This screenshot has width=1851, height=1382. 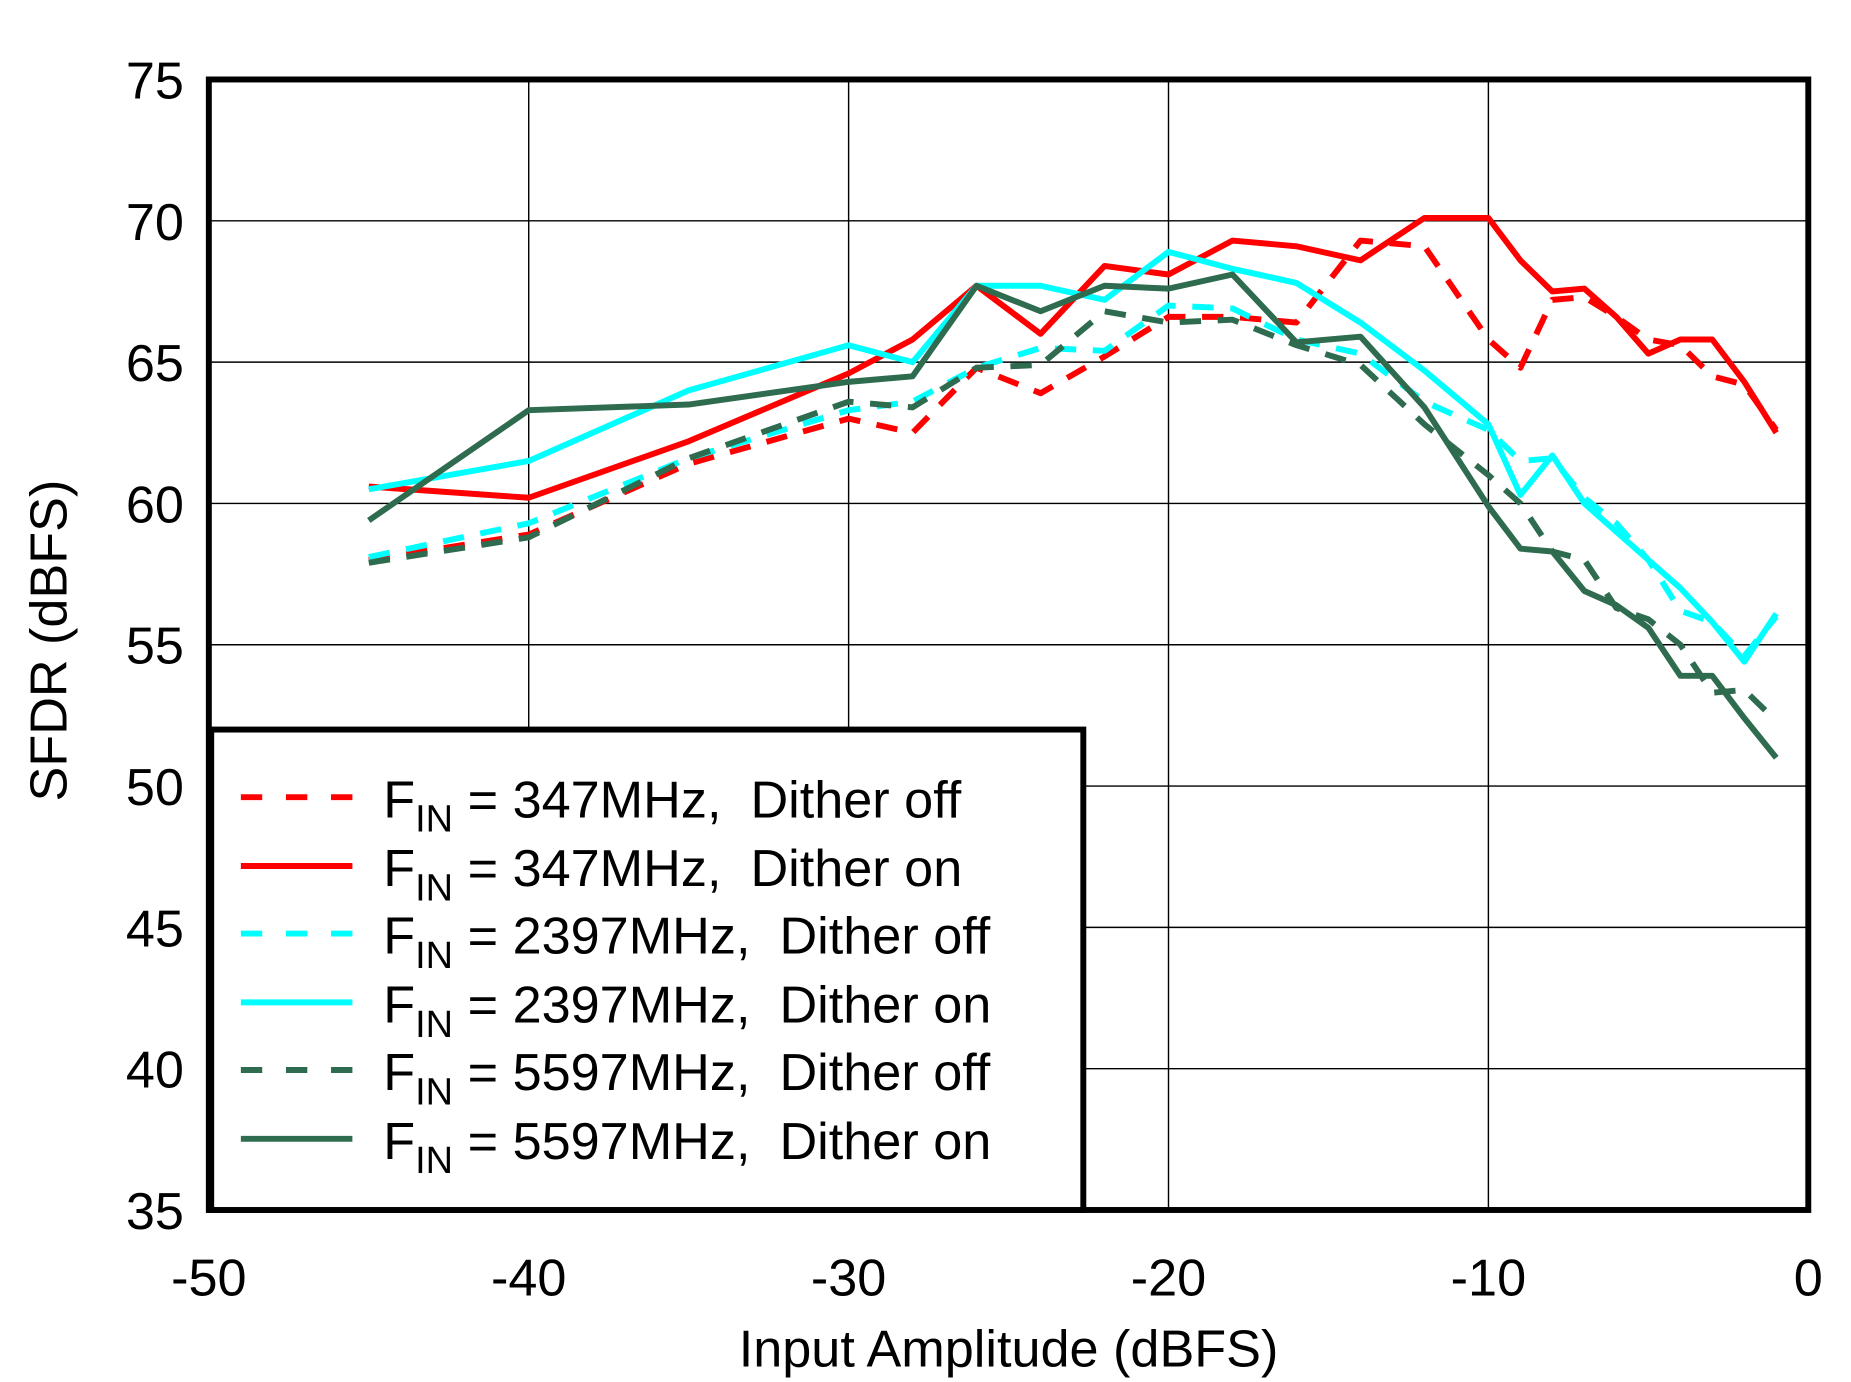 I want to click on y-tick-label: 70, so click(x=155, y=223).